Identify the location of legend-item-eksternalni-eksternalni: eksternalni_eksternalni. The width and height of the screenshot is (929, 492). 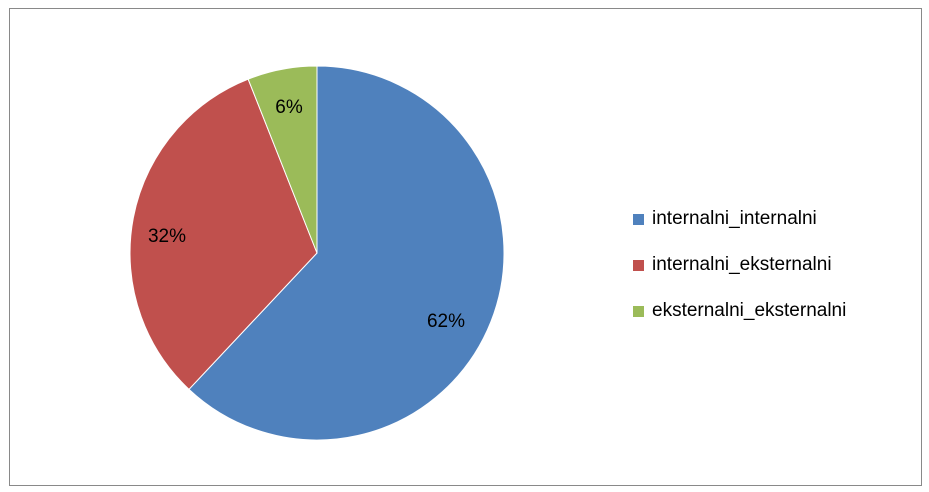
(739, 311).